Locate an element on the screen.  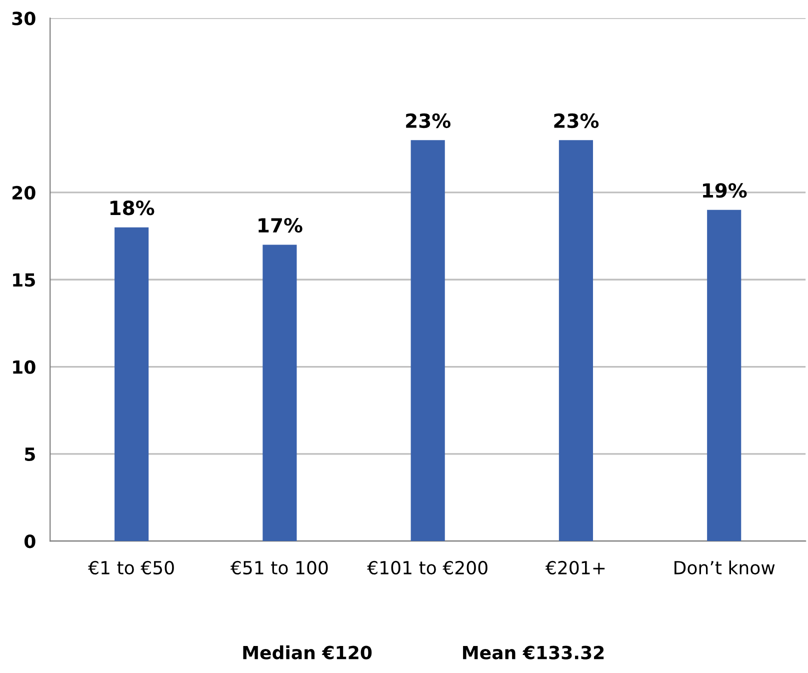
text: Mean €133.32 is located at coordinates (533, 653).